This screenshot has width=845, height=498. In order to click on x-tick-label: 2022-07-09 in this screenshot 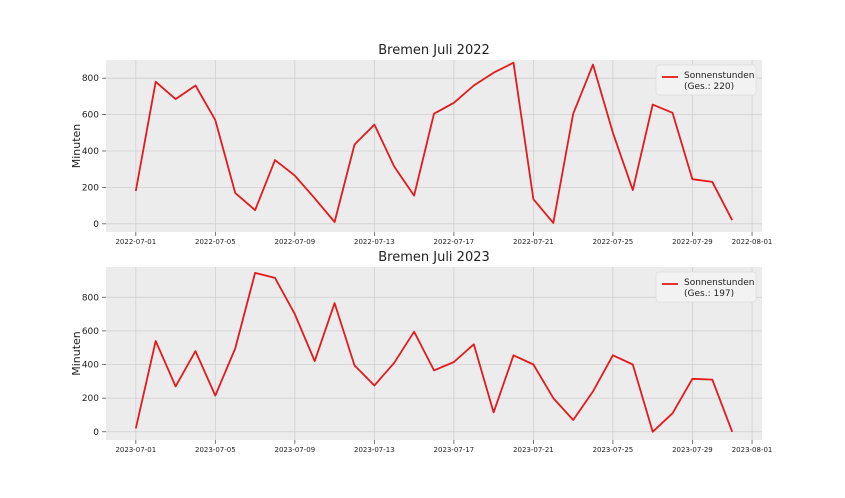, I will do `click(295, 242)`.